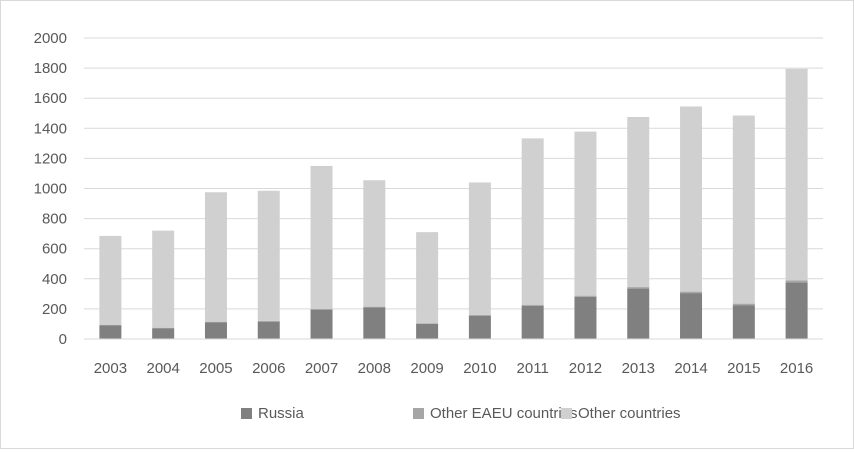 This screenshot has width=854, height=453. What do you see at coordinates (50, 128) in the screenshot?
I see `y-tick-label: 1400` at bounding box center [50, 128].